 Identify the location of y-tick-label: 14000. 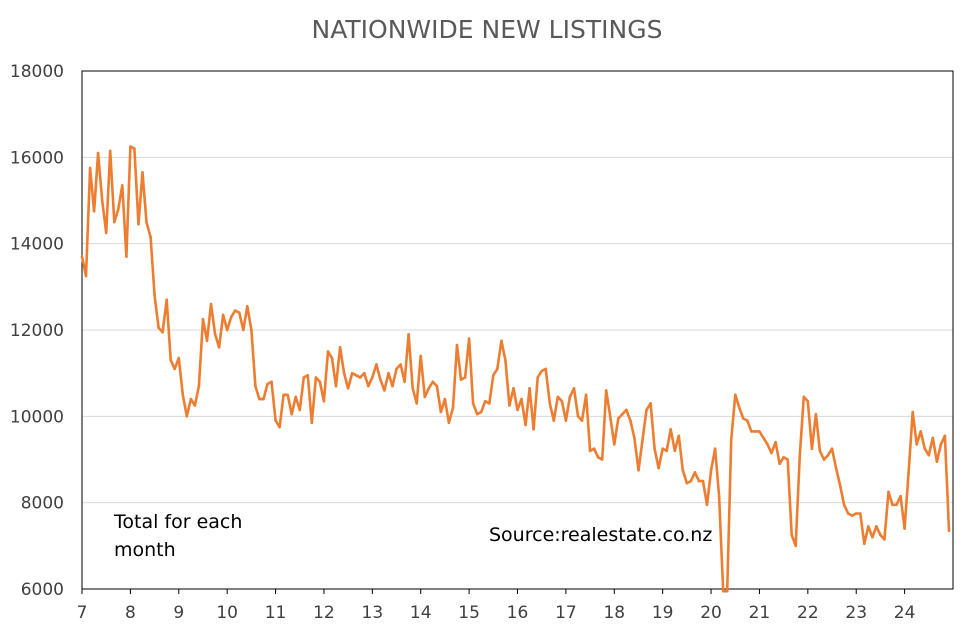
(37, 245).